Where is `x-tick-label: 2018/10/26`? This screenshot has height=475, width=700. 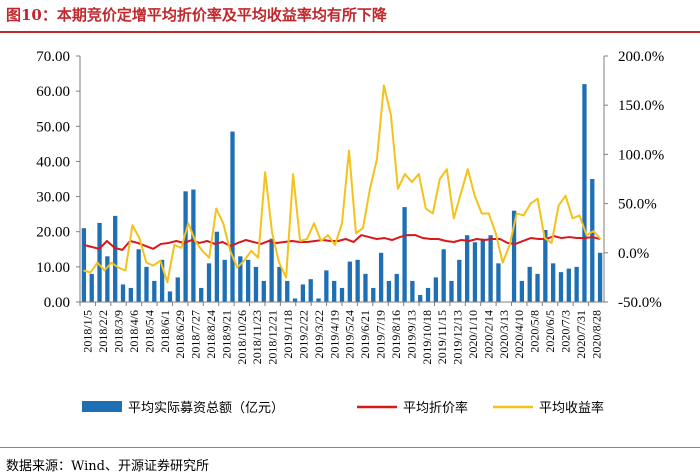 x-tick-label: 2018/10/26 is located at coordinates (242, 337).